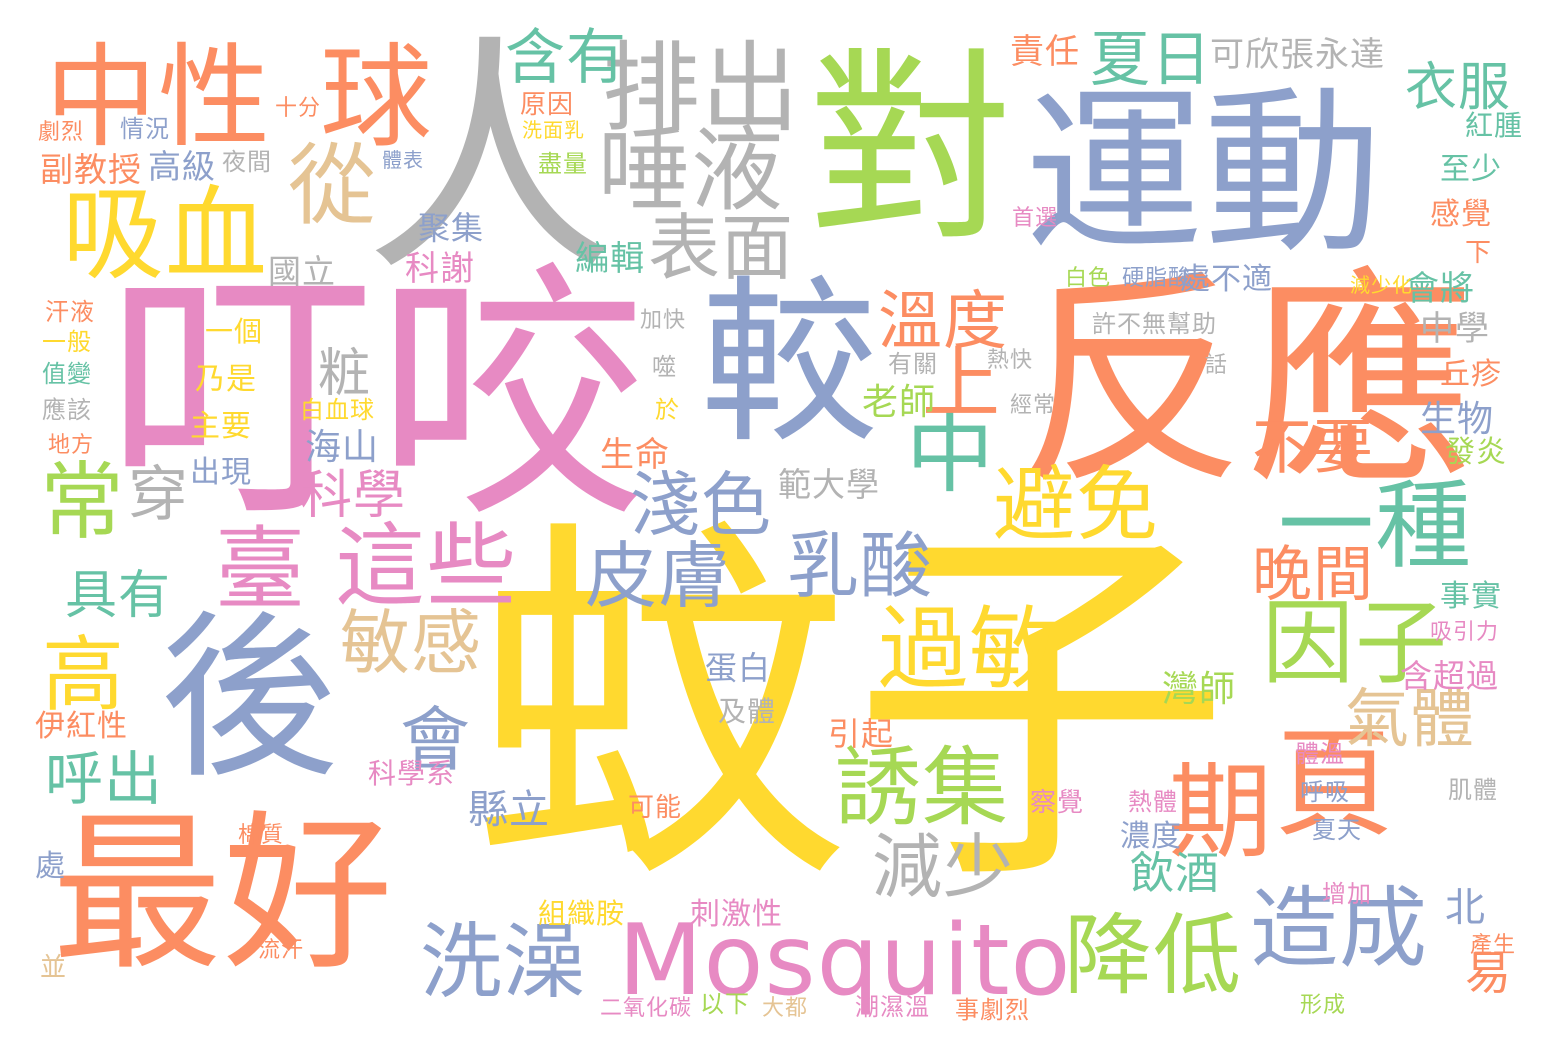 The width and height of the screenshot is (1548, 1052). I want to click on word-cloud-term-128: 形成, so click(1323, 1005).